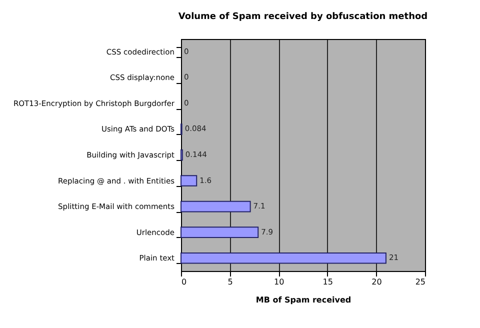 The width and height of the screenshot is (480, 328). What do you see at coordinates (184, 282) in the screenshot?
I see `x-tick-label: 0` at bounding box center [184, 282].